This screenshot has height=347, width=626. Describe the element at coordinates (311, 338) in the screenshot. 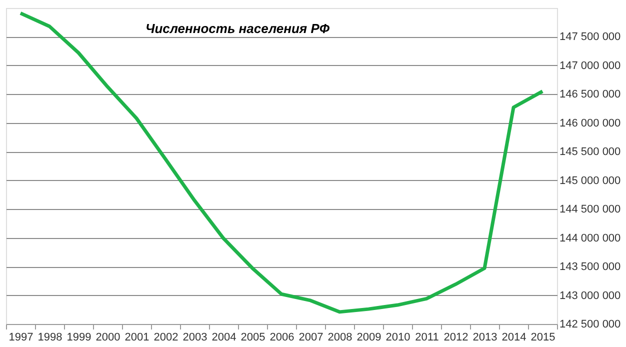

I see `x-tick-label: 2007` at that location.